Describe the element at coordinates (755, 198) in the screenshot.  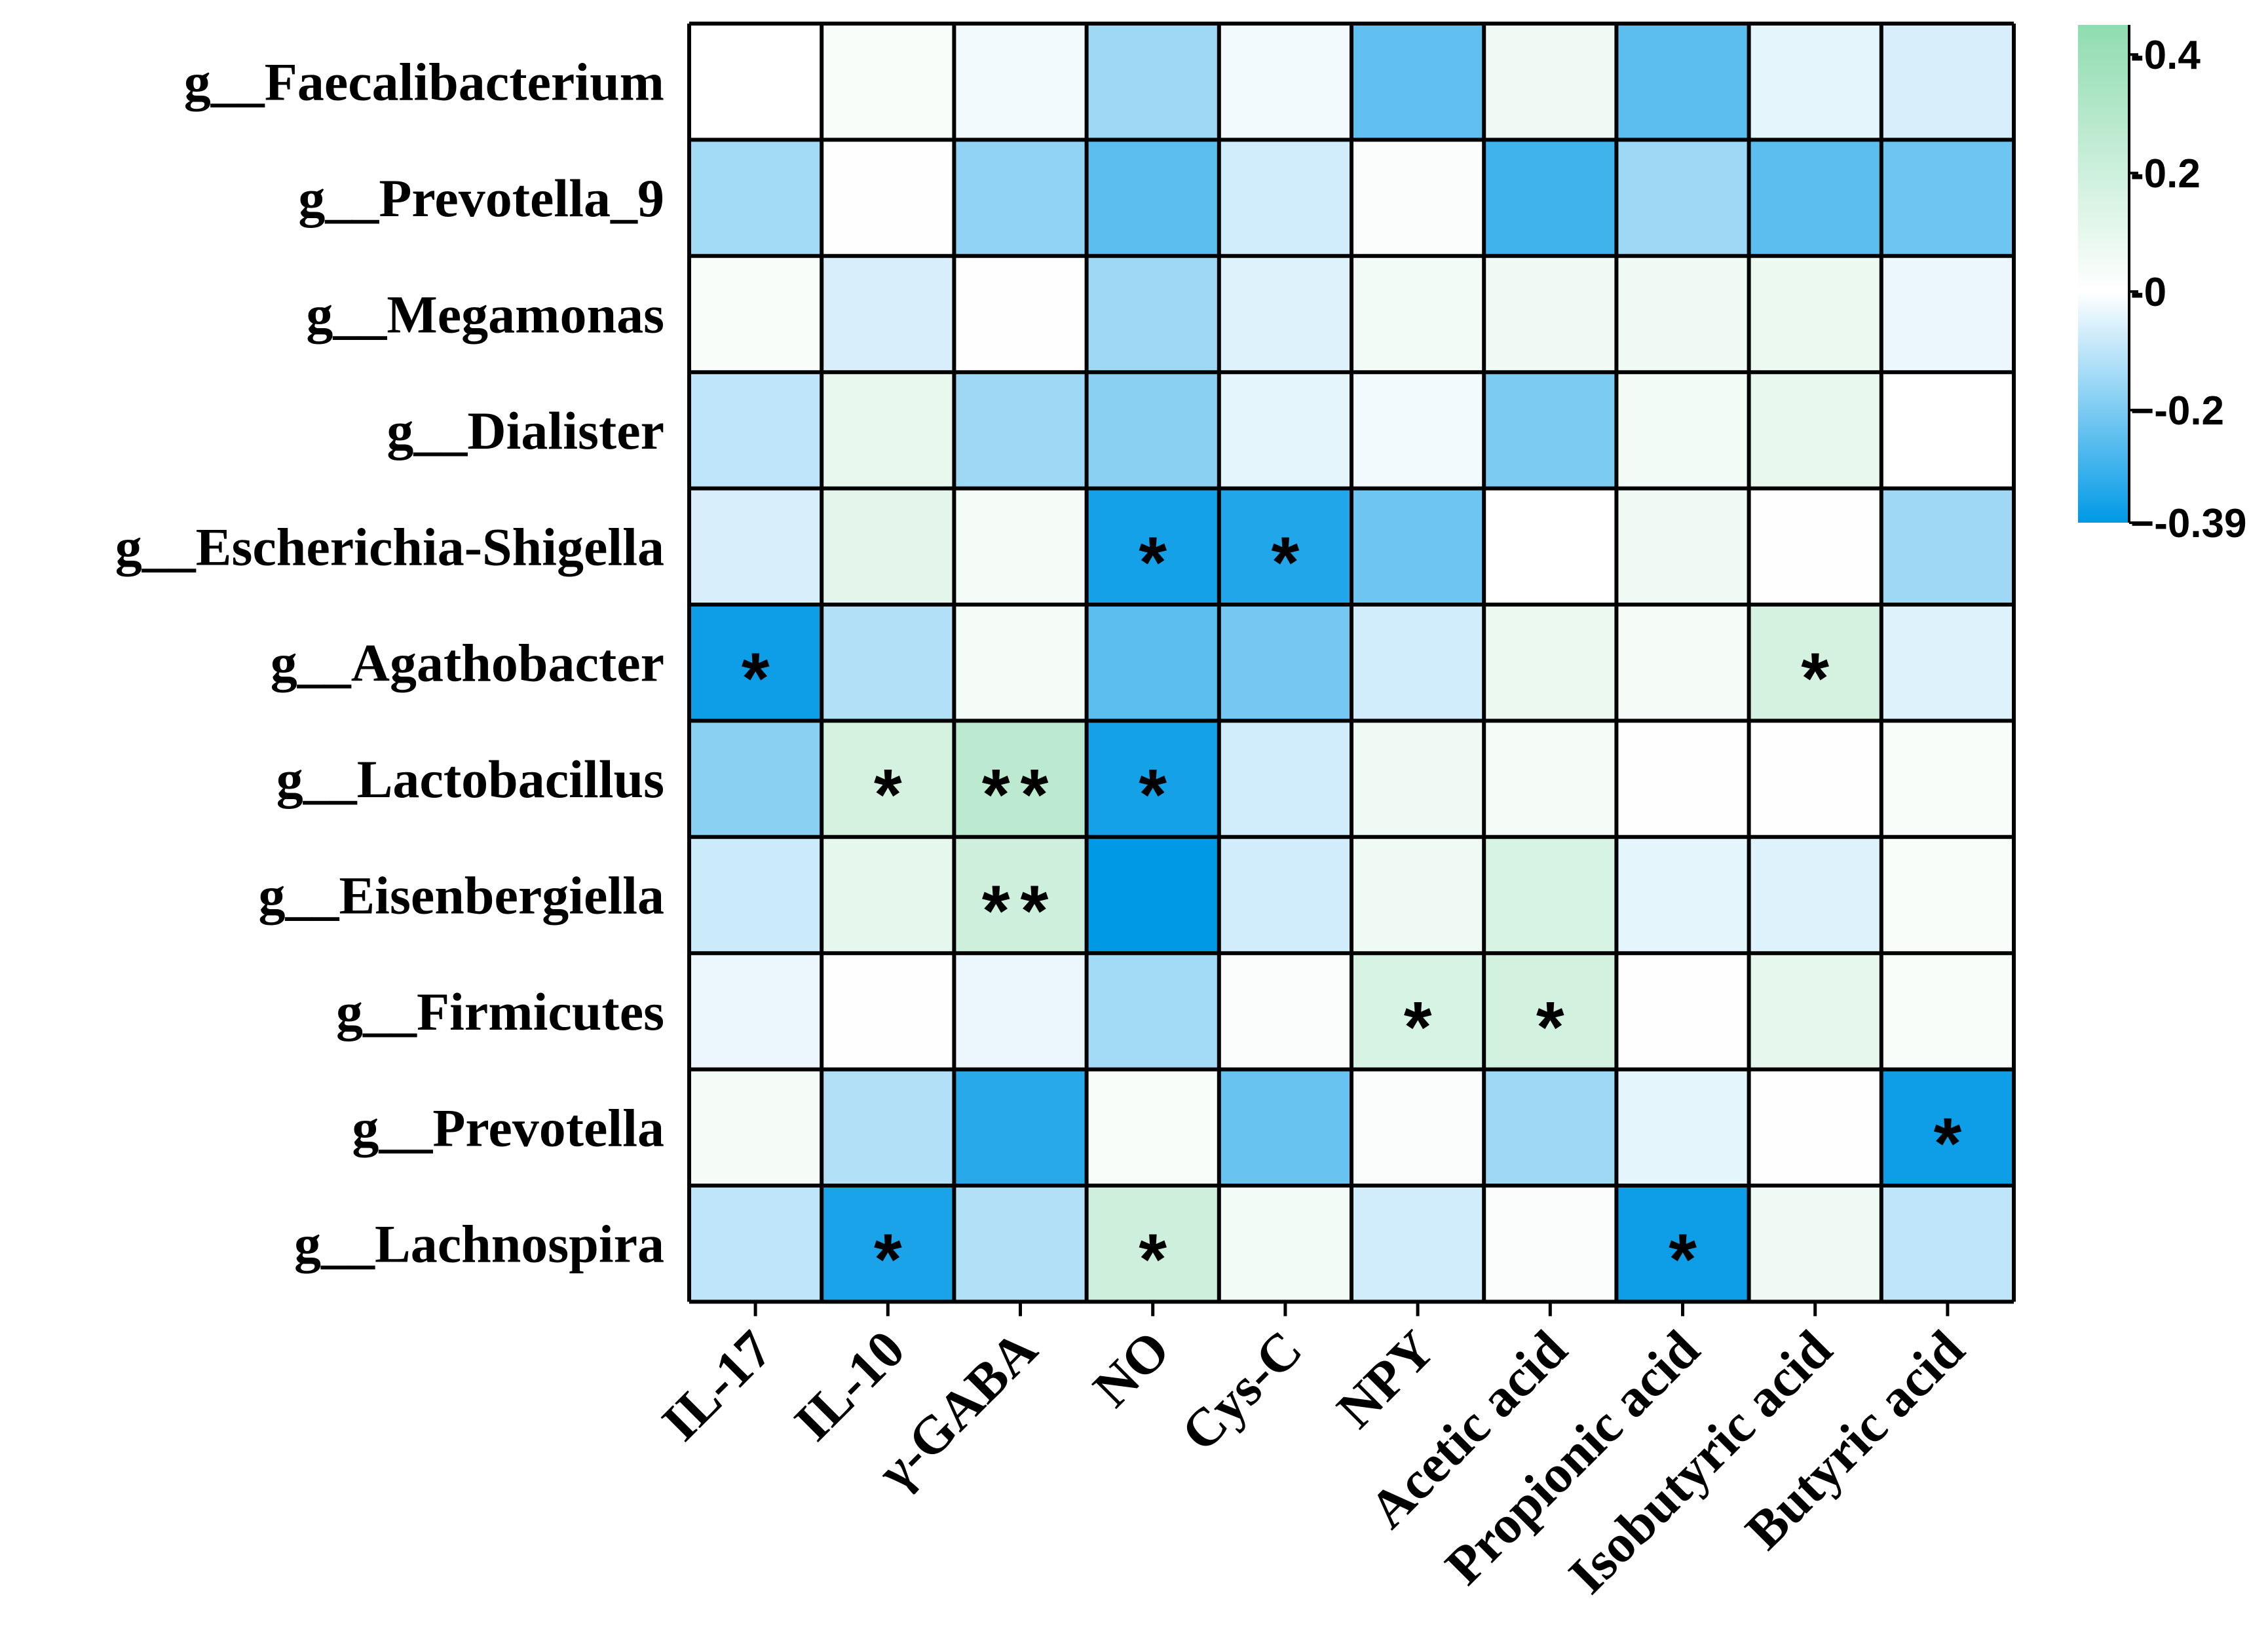
I see `heatmap-cell-r1-c0` at that location.